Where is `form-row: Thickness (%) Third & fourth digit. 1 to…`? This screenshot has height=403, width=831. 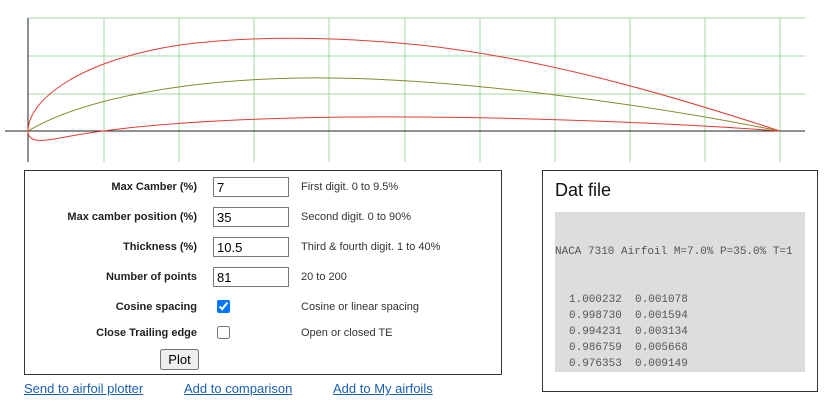
form-row: Thickness (%) Third & fourth digit. 1 to… is located at coordinates (263, 248).